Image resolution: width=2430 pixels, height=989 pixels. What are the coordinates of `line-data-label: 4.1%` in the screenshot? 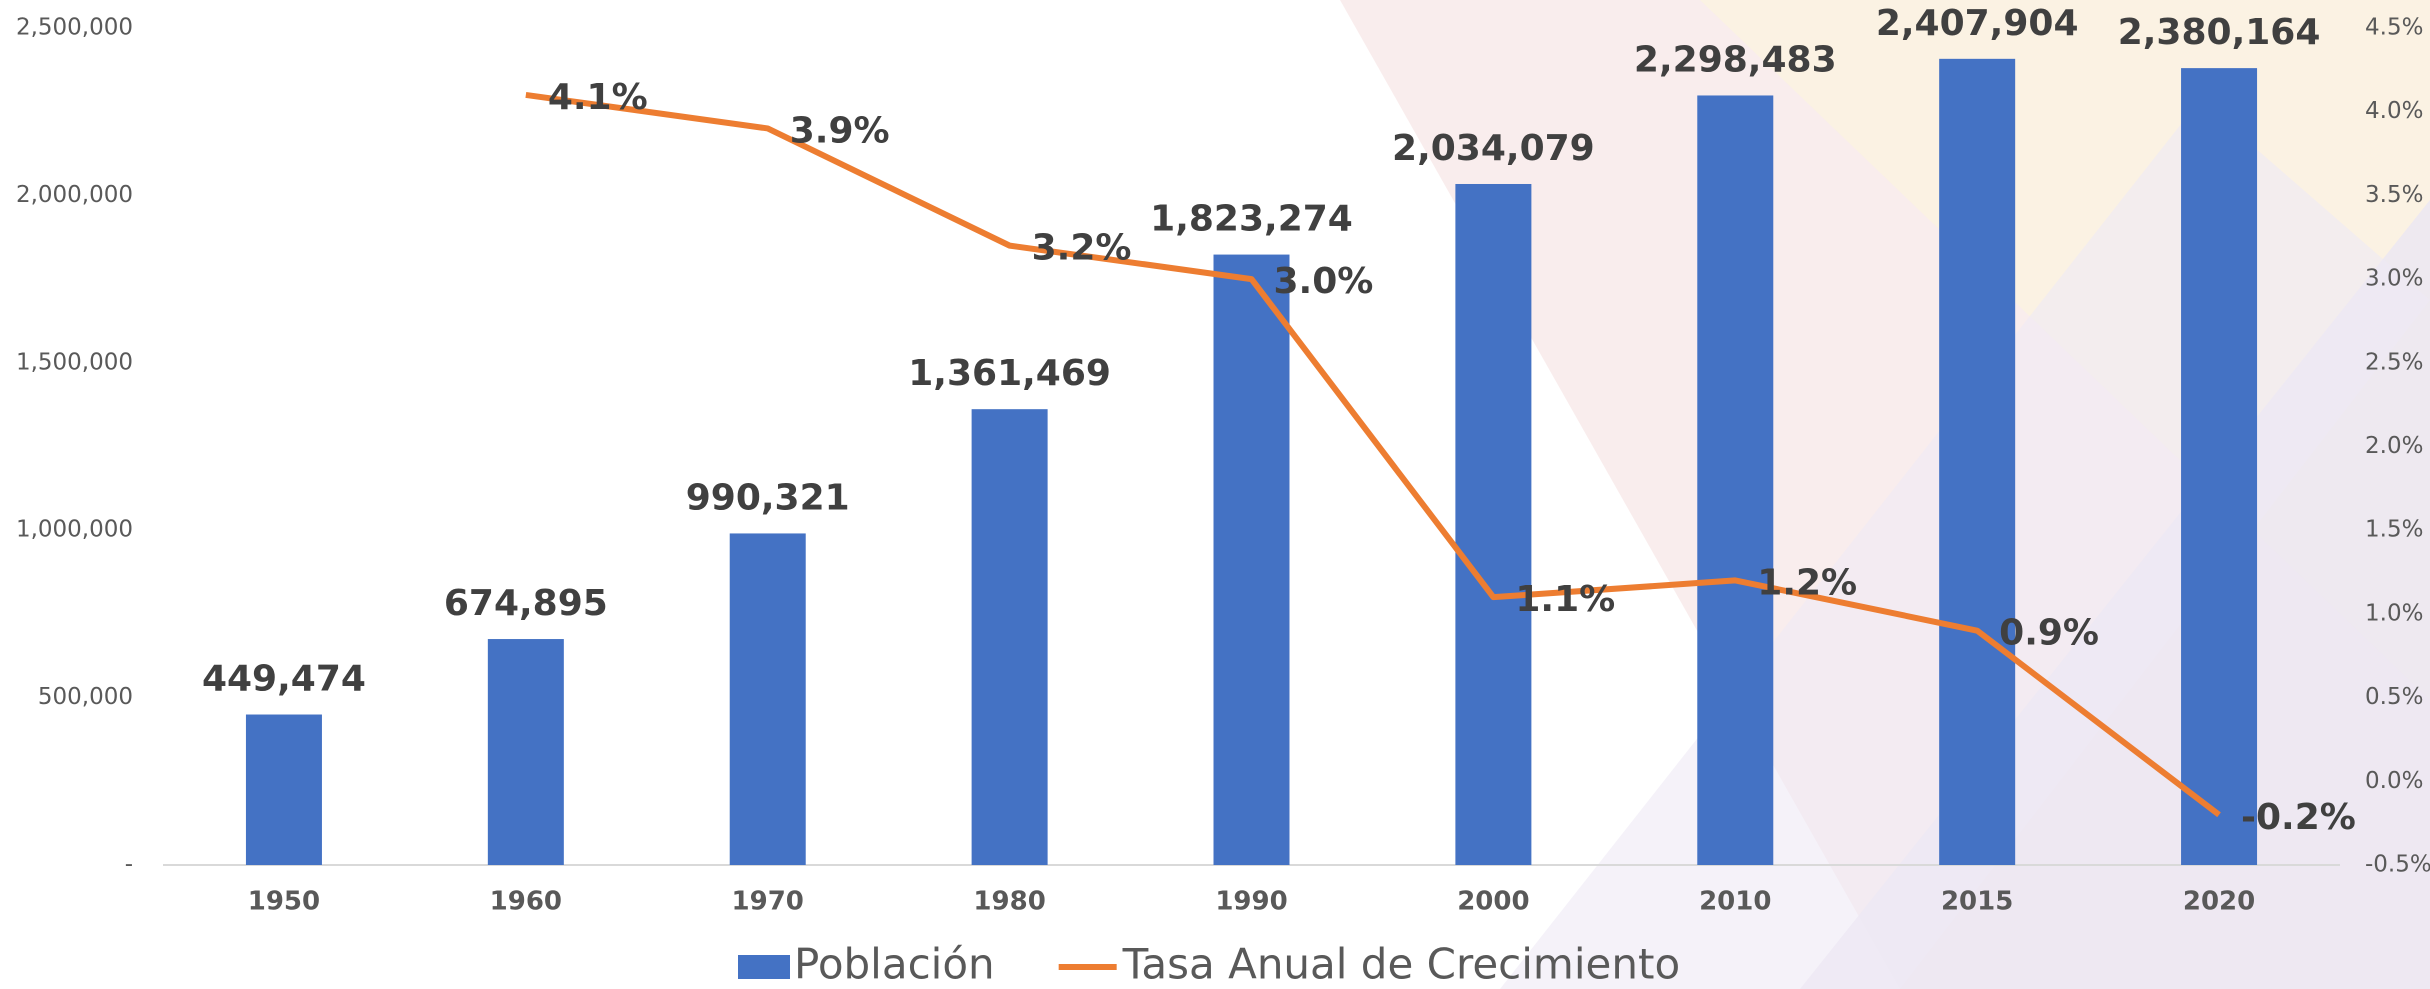 It's located at (598, 97).